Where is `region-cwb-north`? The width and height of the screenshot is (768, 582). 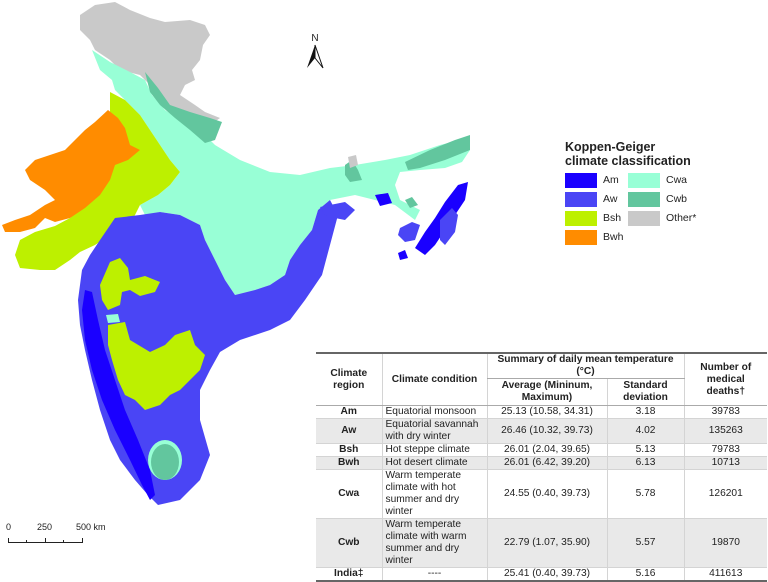 region-cwb-north is located at coordinates (183, 107).